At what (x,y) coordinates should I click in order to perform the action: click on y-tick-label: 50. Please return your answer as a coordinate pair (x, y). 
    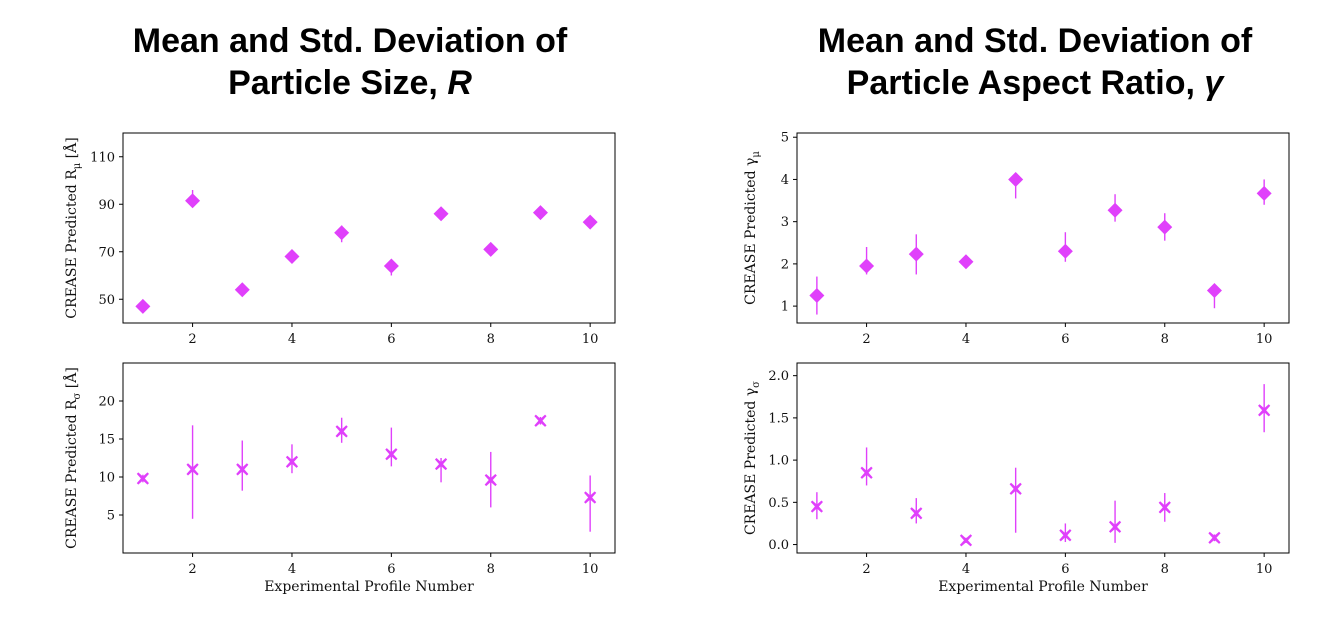
    Looking at the image, I should click on (106, 300).